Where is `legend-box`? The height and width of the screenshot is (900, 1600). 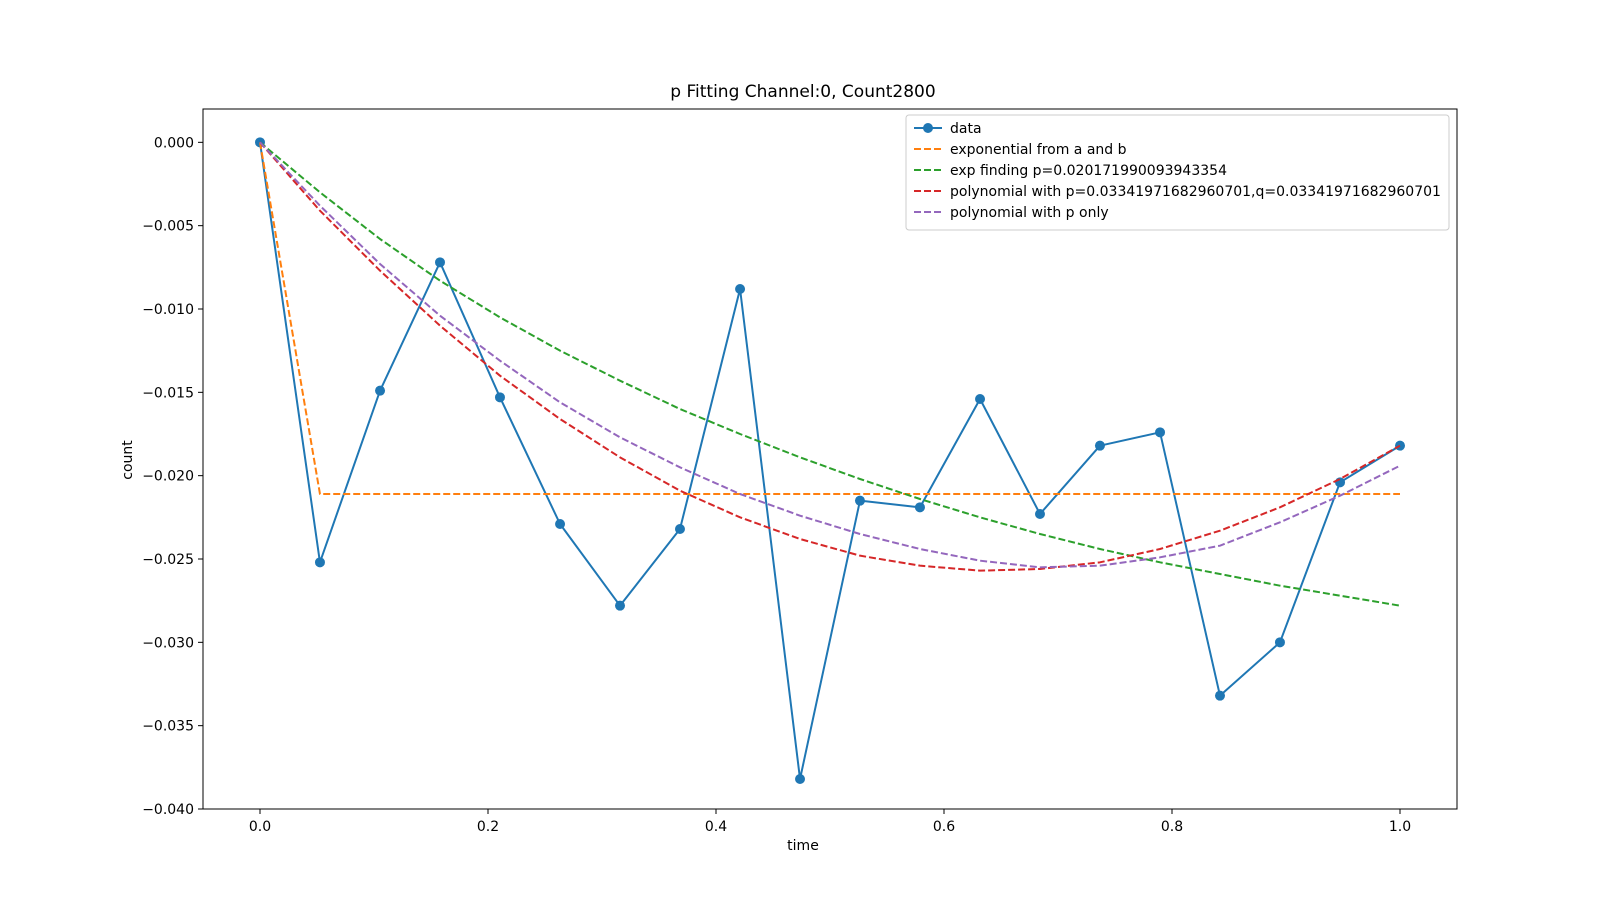
legend-box is located at coordinates (1177, 172).